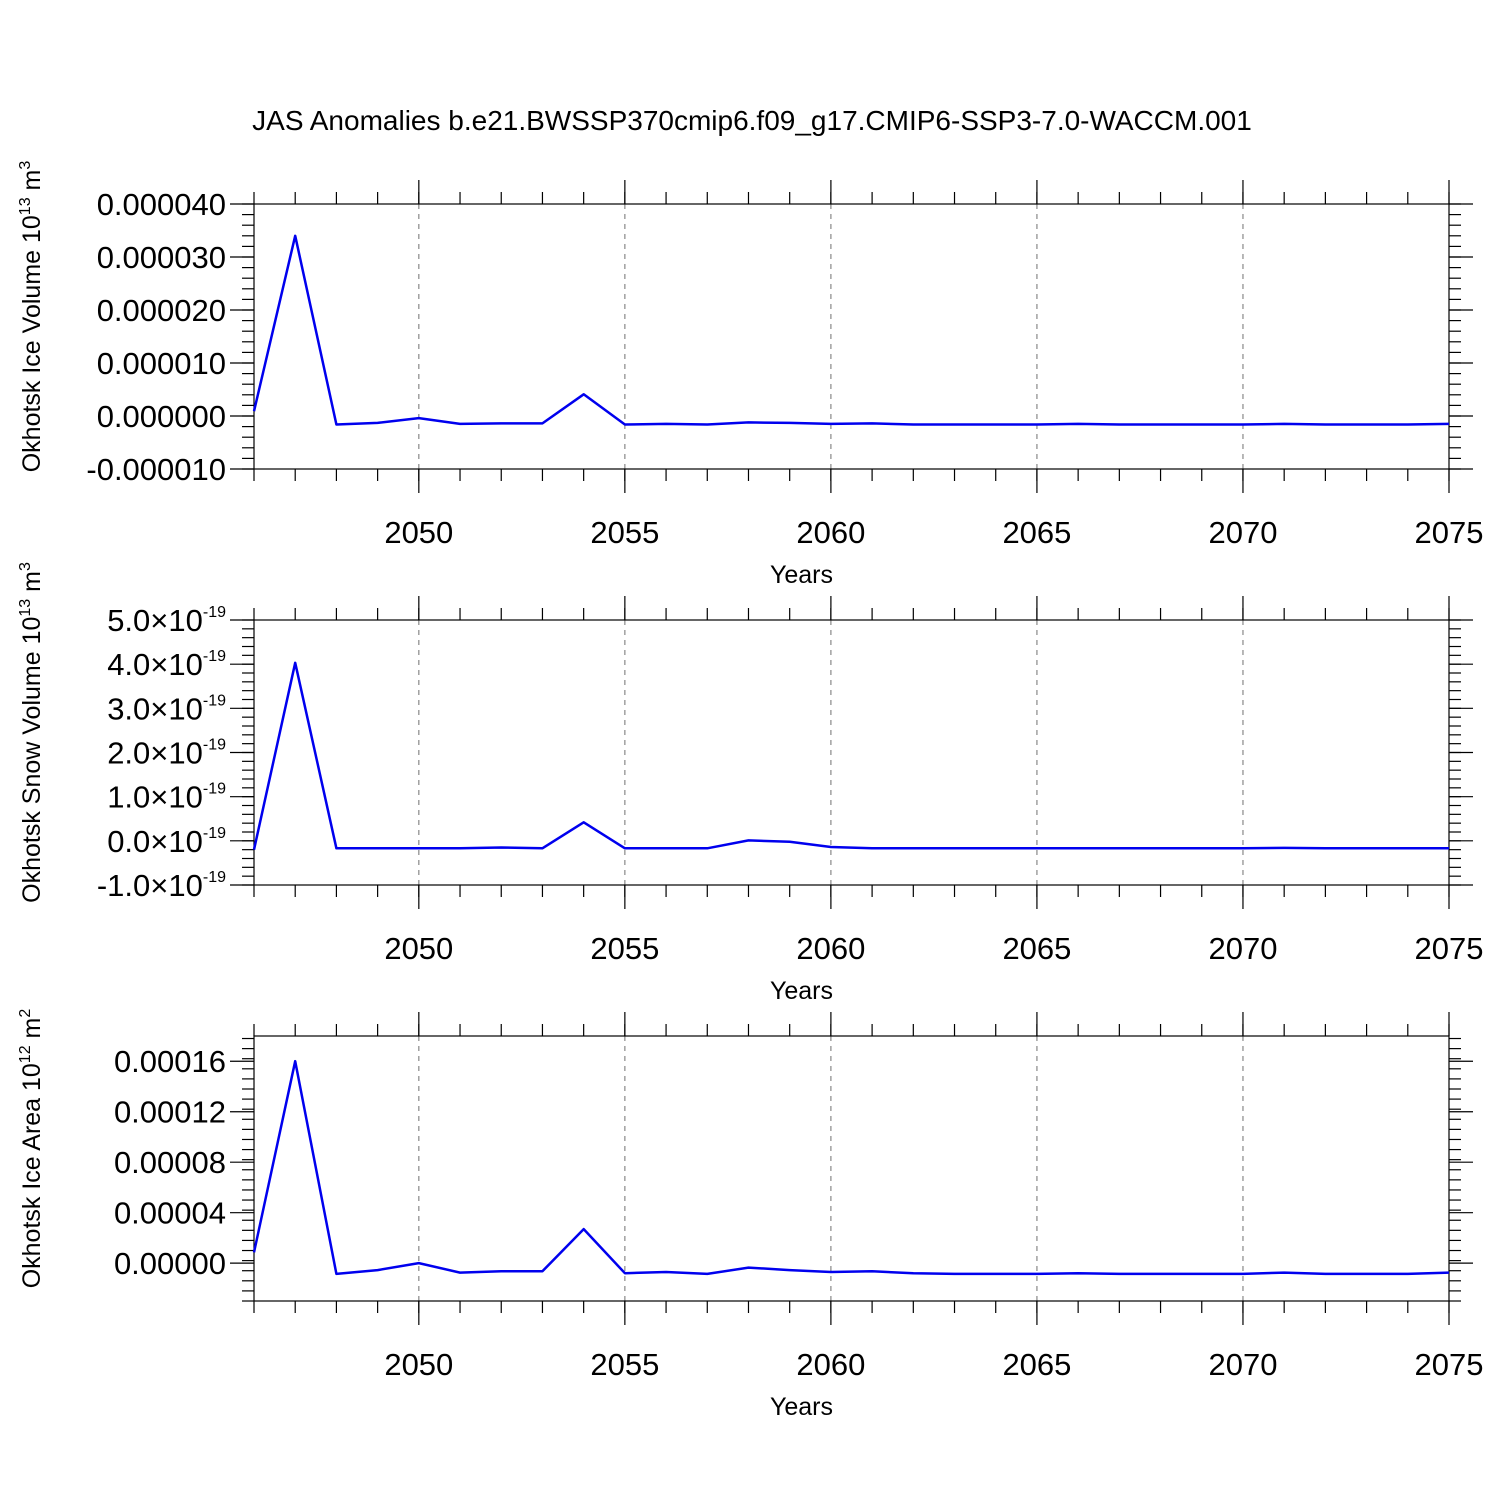  I want to click on y-tick-label: 0.000020, so click(161, 310).